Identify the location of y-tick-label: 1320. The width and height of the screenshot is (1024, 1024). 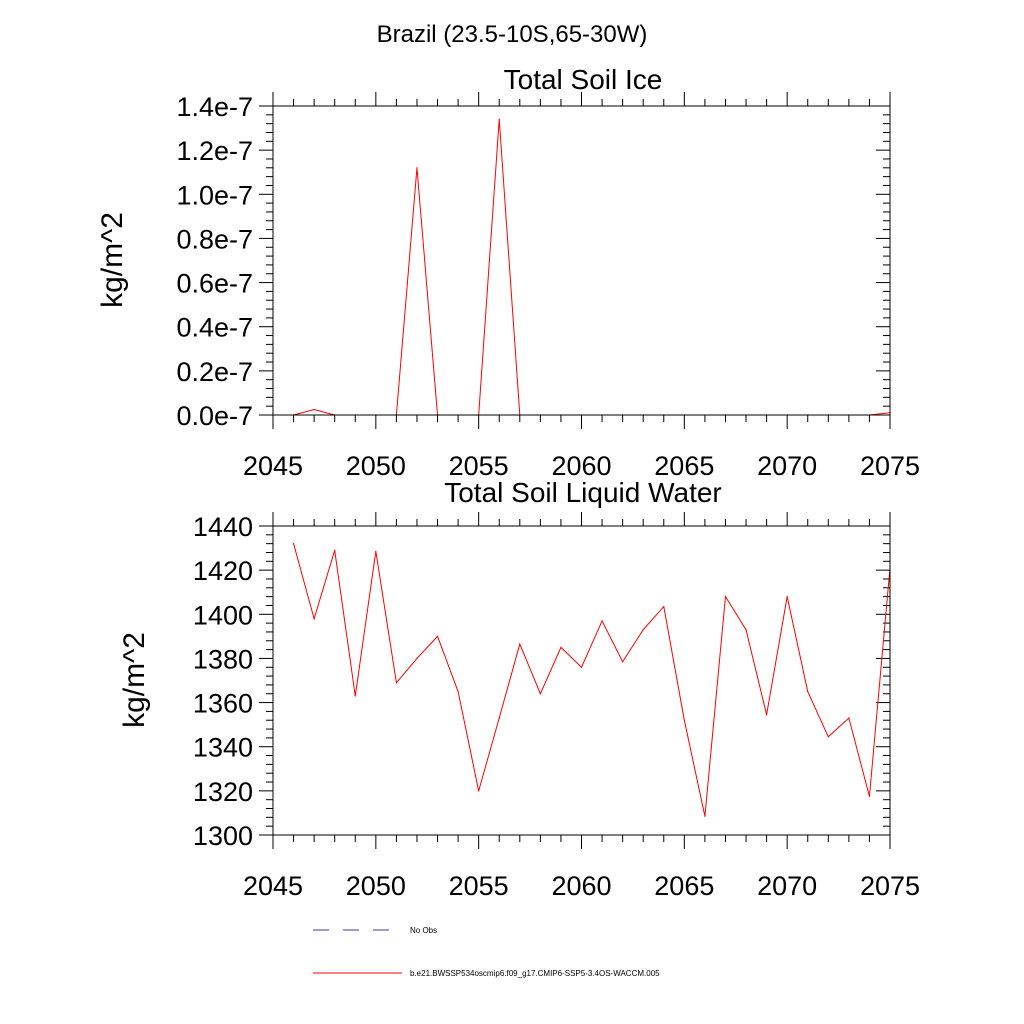
(223, 792).